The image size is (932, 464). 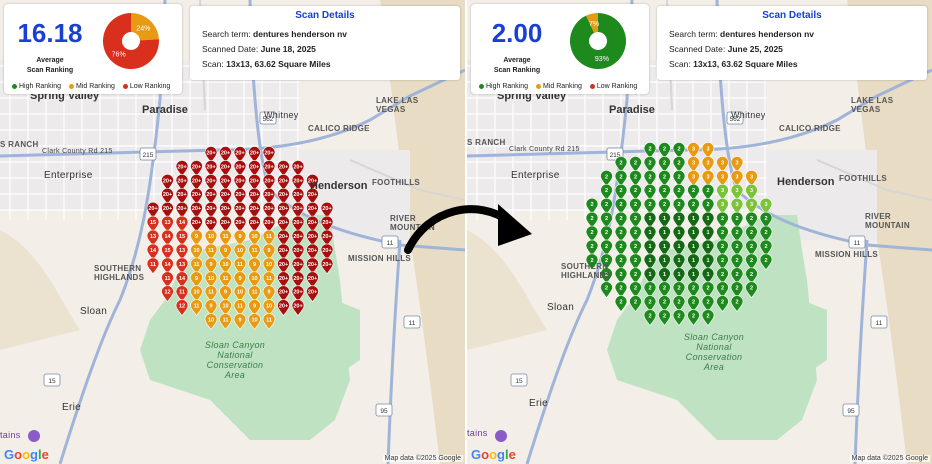 I want to click on park-poi-icon, so click(x=501, y=436).